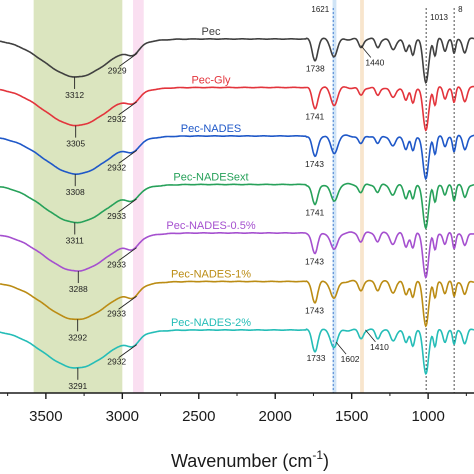 Image resolution: width=474 pixels, height=474 pixels. I want to click on series-label-1: Pec-Gly, so click(211, 81).